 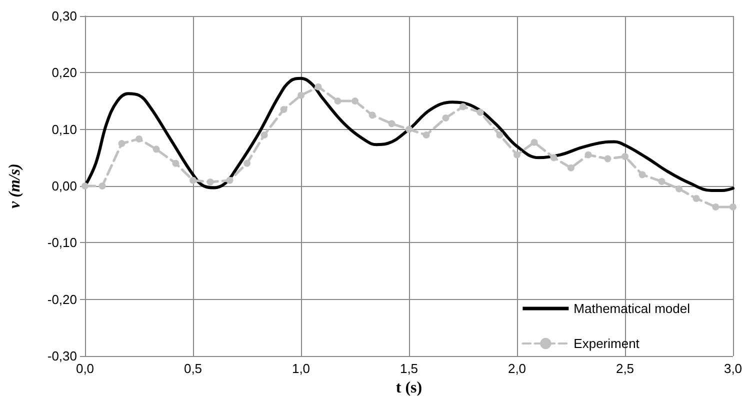 What do you see at coordinates (62, 356) in the screenshot?
I see `y-tick-label: -0,30` at bounding box center [62, 356].